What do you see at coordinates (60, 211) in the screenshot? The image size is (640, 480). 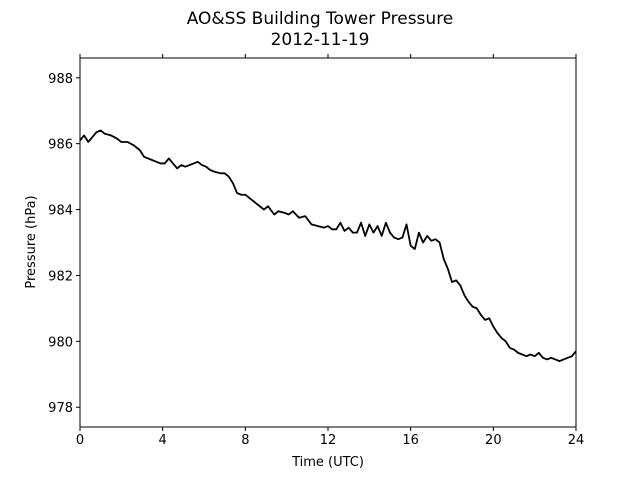 I see `y-tick-label: 984` at bounding box center [60, 211].